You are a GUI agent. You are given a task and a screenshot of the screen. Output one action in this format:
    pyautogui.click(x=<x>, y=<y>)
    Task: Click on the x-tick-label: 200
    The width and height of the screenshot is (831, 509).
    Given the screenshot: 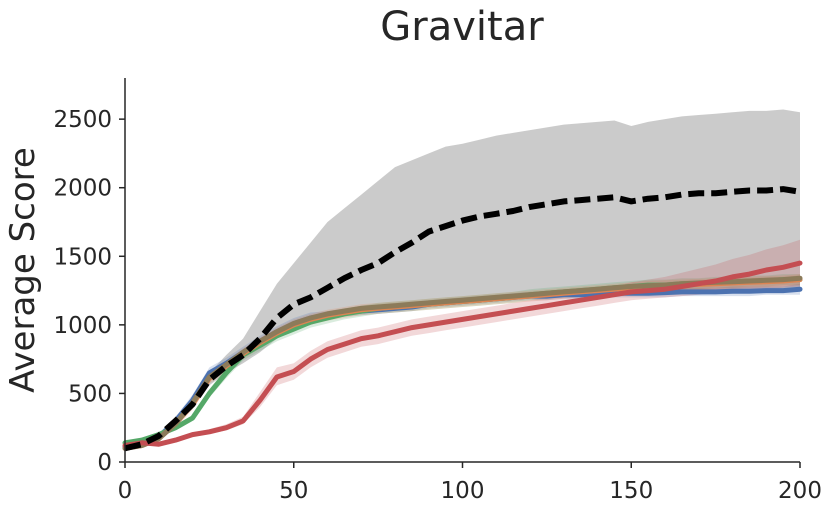 What is the action you would take?
    pyautogui.click(x=800, y=491)
    